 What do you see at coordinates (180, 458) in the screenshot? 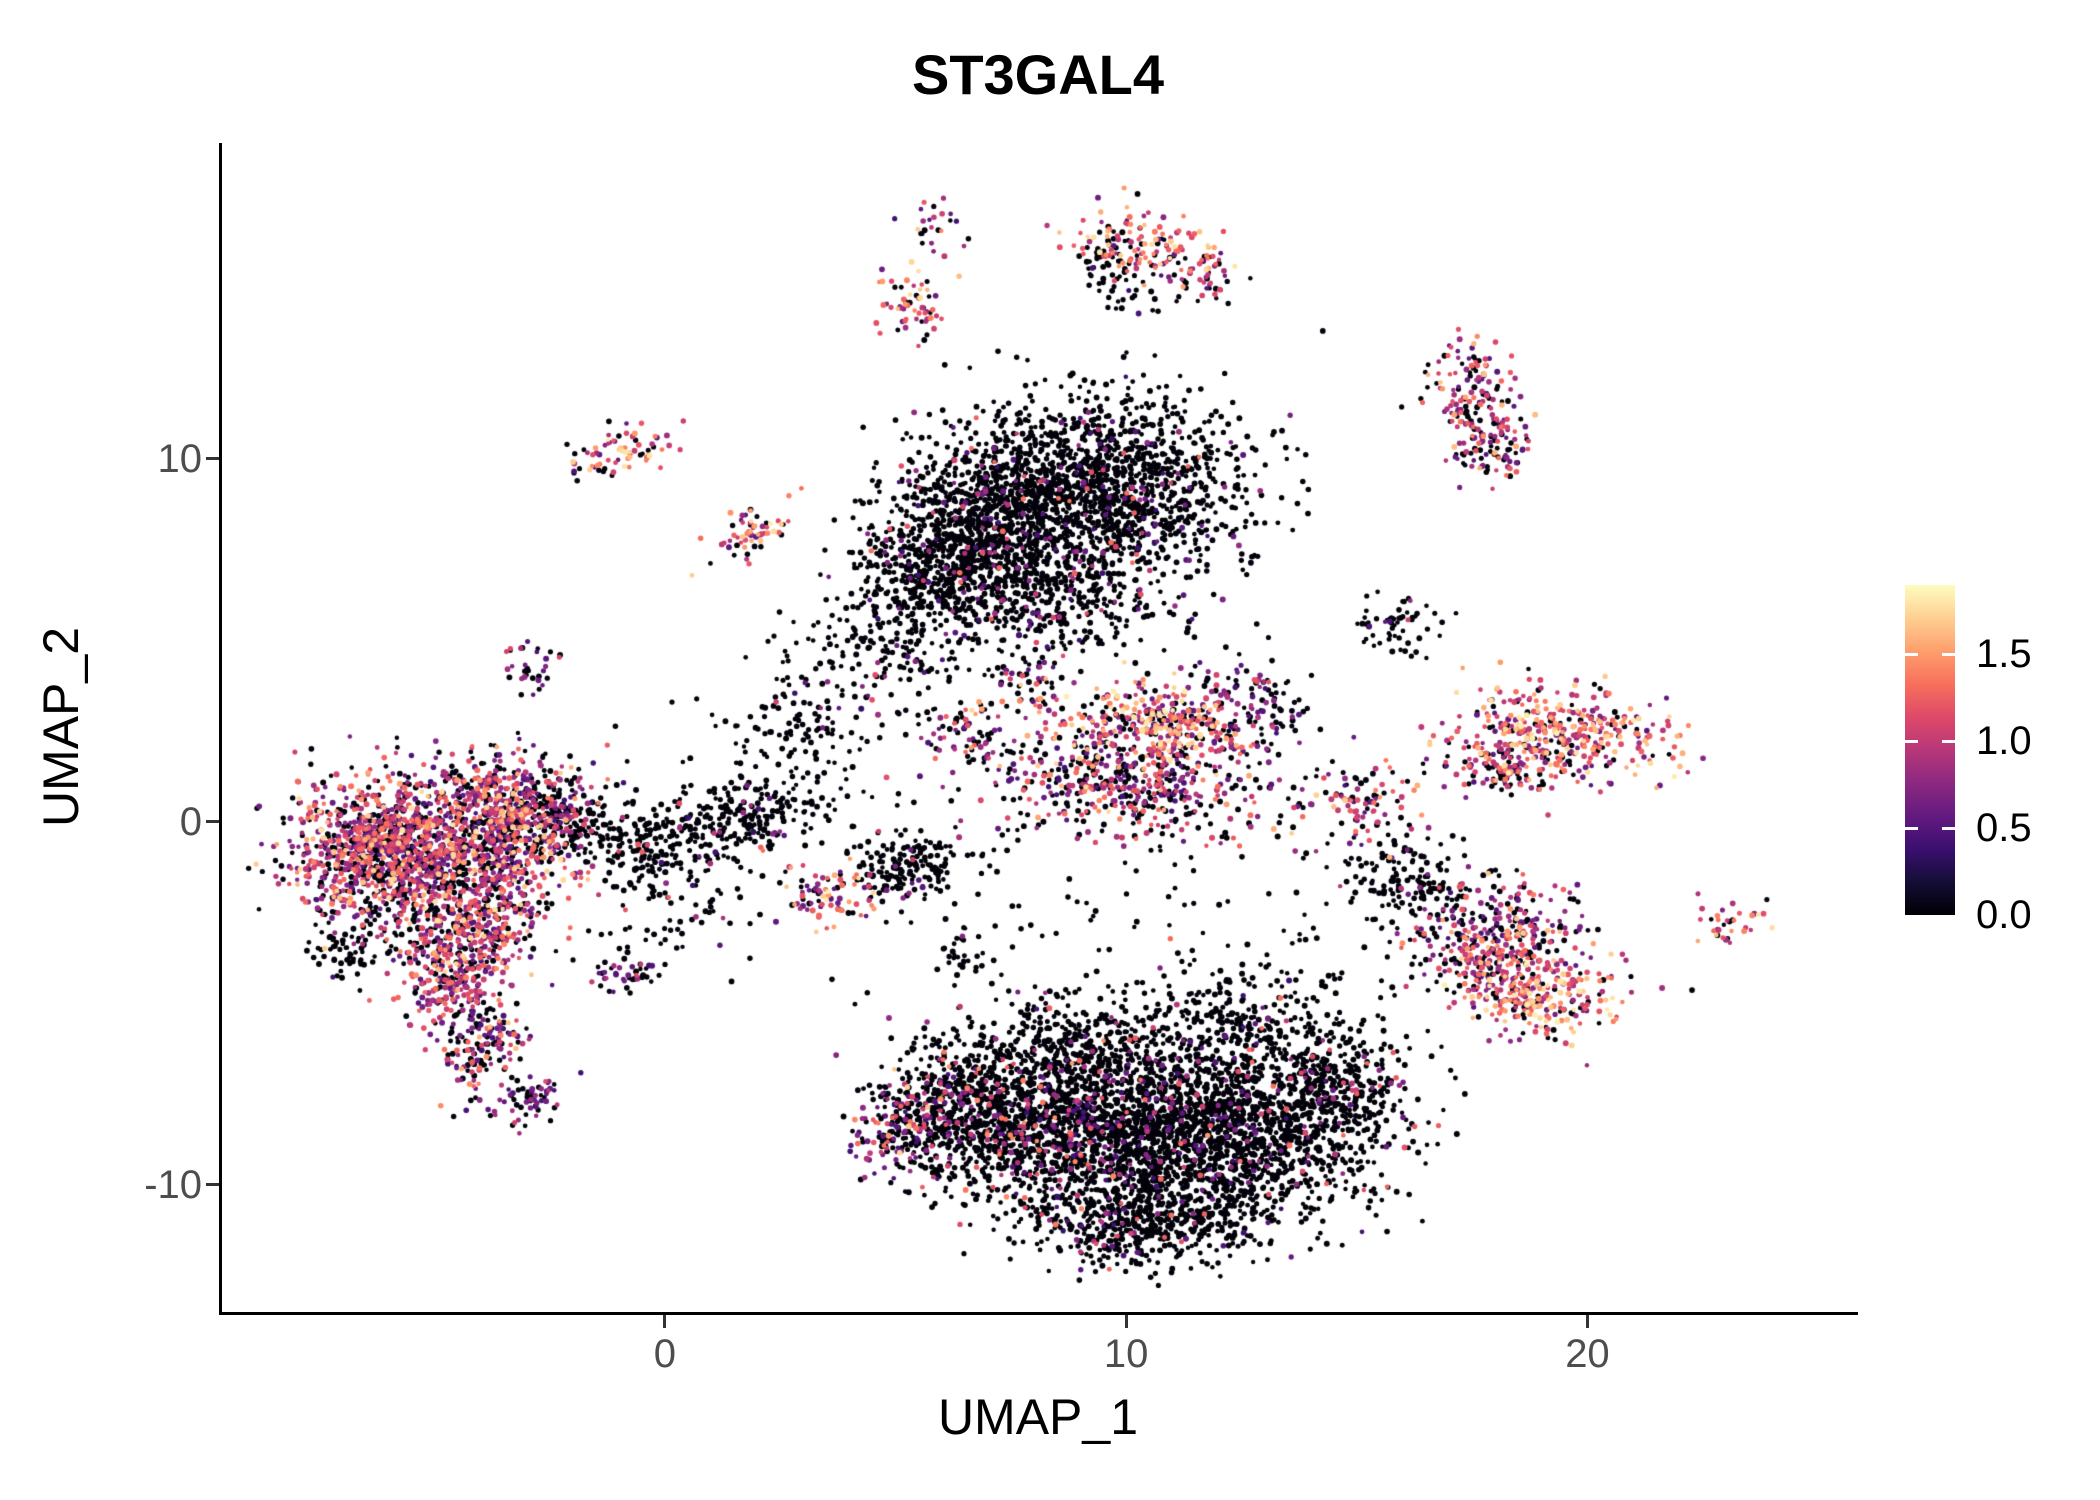
I see `y-tick-label: 10` at bounding box center [180, 458].